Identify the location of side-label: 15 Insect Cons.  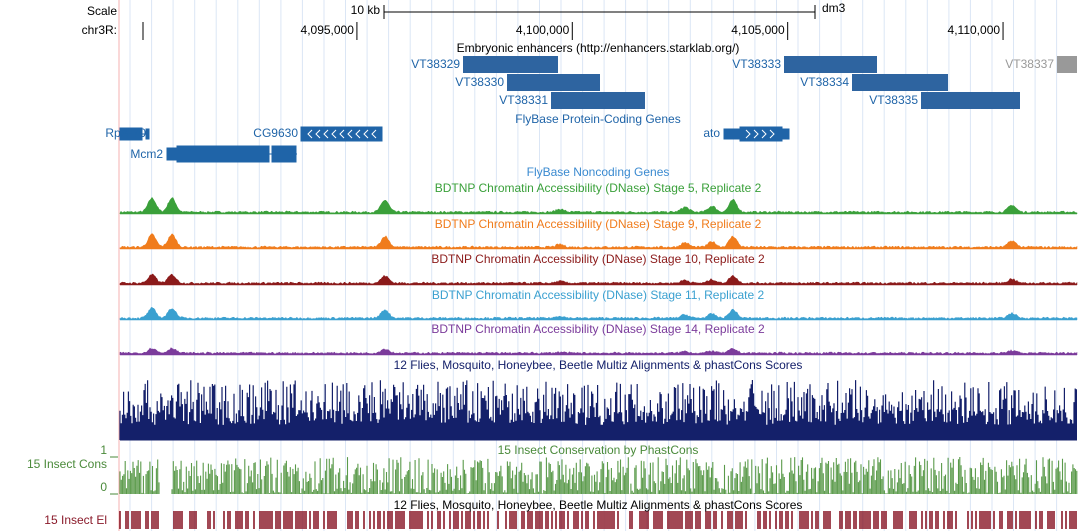
(67, 464).